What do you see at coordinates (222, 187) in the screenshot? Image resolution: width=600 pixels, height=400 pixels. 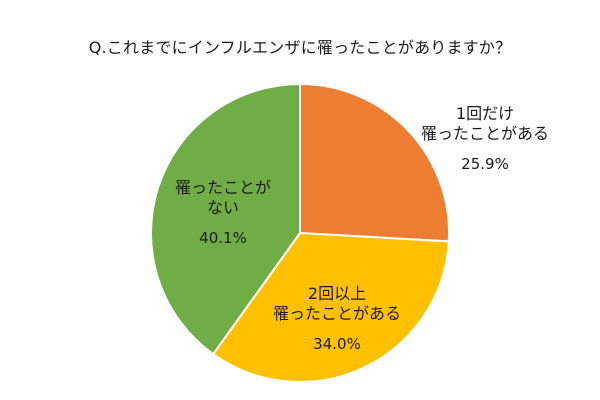 I see `slice-label-never-line-1: 罹ったことが` at bounding box center [222, 187].